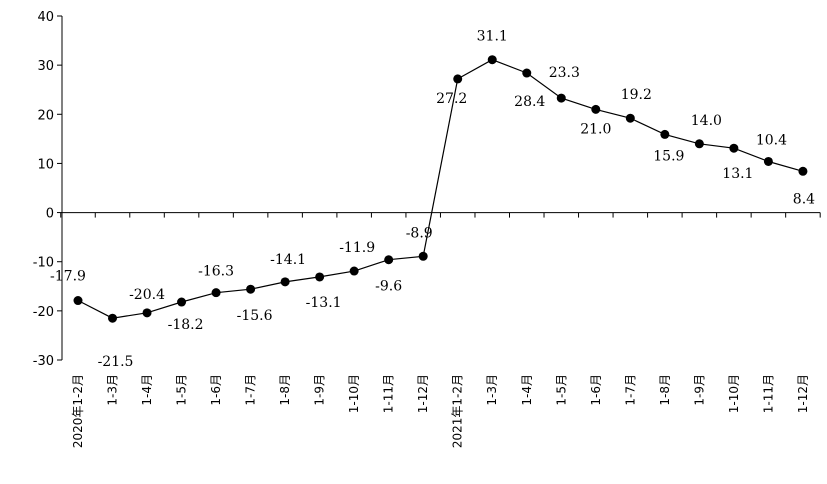 The height and width of the screenshot is (484, 827). I want to click on data-label: 19.2, so click(636, 95).